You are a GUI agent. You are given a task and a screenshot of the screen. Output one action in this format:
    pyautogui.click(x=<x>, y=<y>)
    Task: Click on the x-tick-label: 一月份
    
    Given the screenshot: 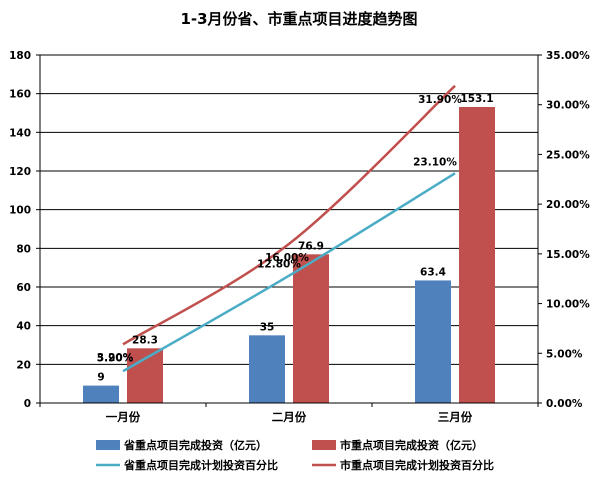 What is the action you would take?
    pyautogui.click(x=123, y=417)
    